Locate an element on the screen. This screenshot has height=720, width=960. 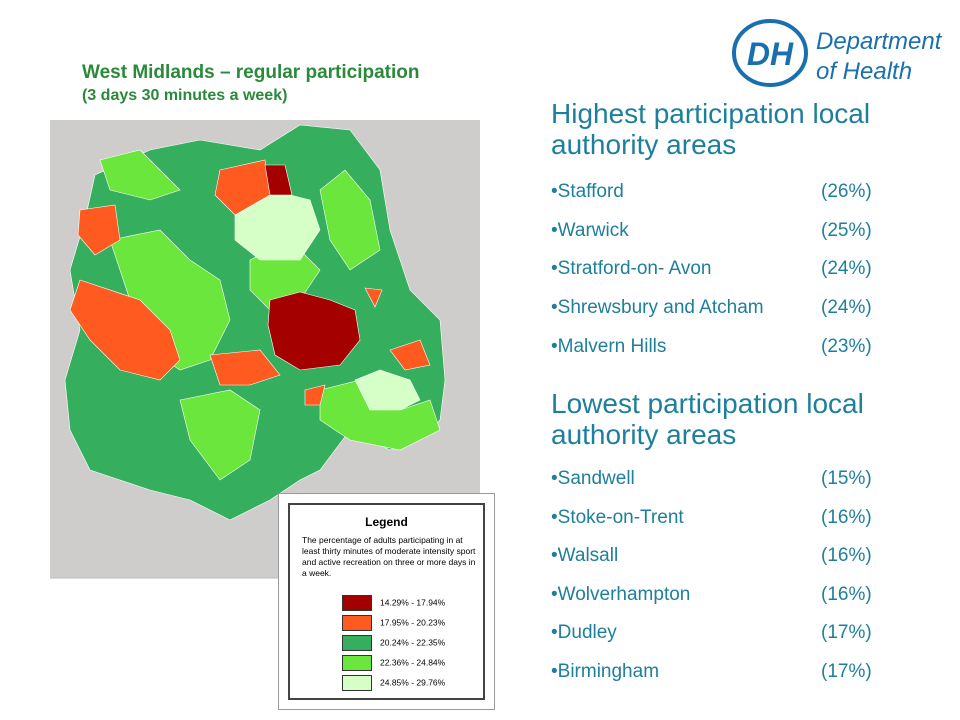
list-item: •Warwick (25%) is located at coordinates (731, 231).